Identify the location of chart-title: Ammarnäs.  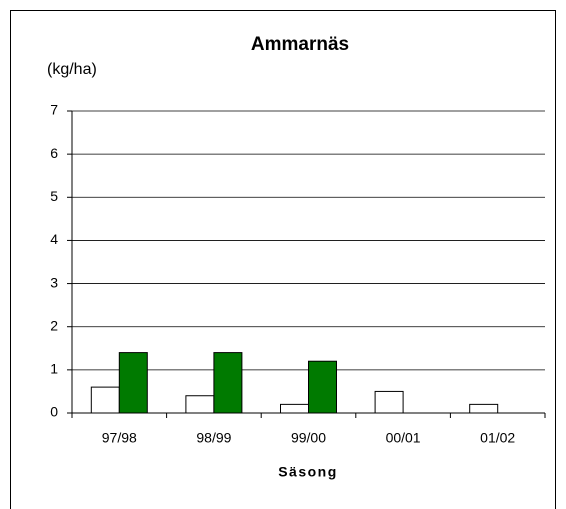
(300, 44).